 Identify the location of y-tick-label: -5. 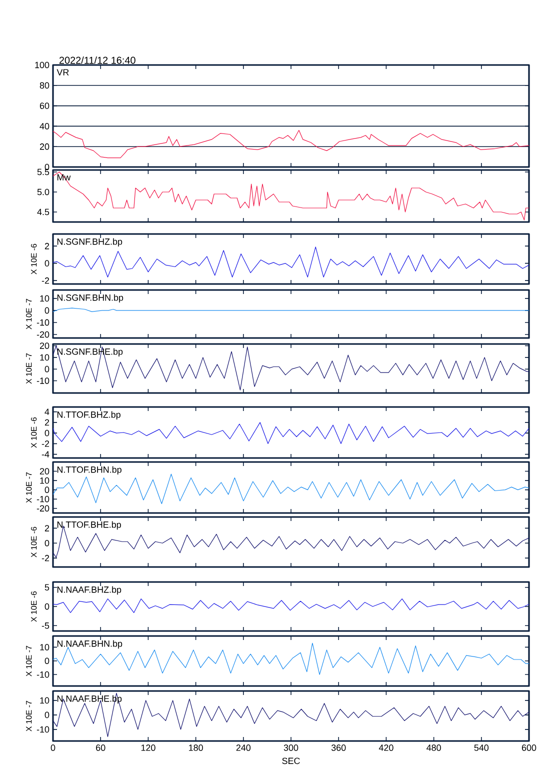
(46, 625).